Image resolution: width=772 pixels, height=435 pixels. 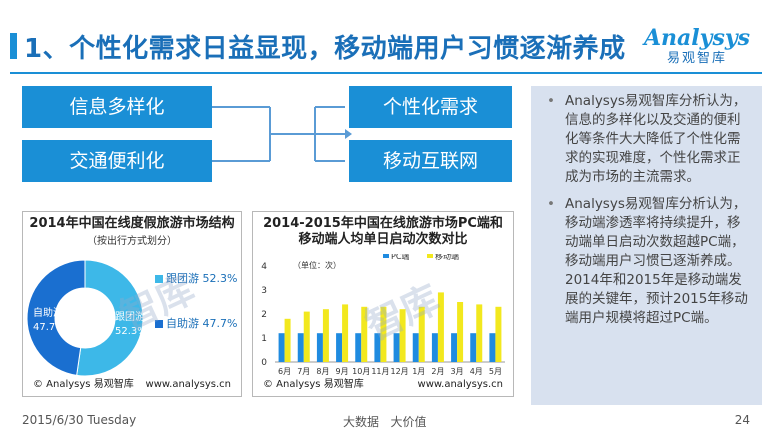 What do you see at coordinates (83, 384) in the screenshot?
I see `pie-footer-left: © Analysys 易观智库` at bounding box center [83, 384].